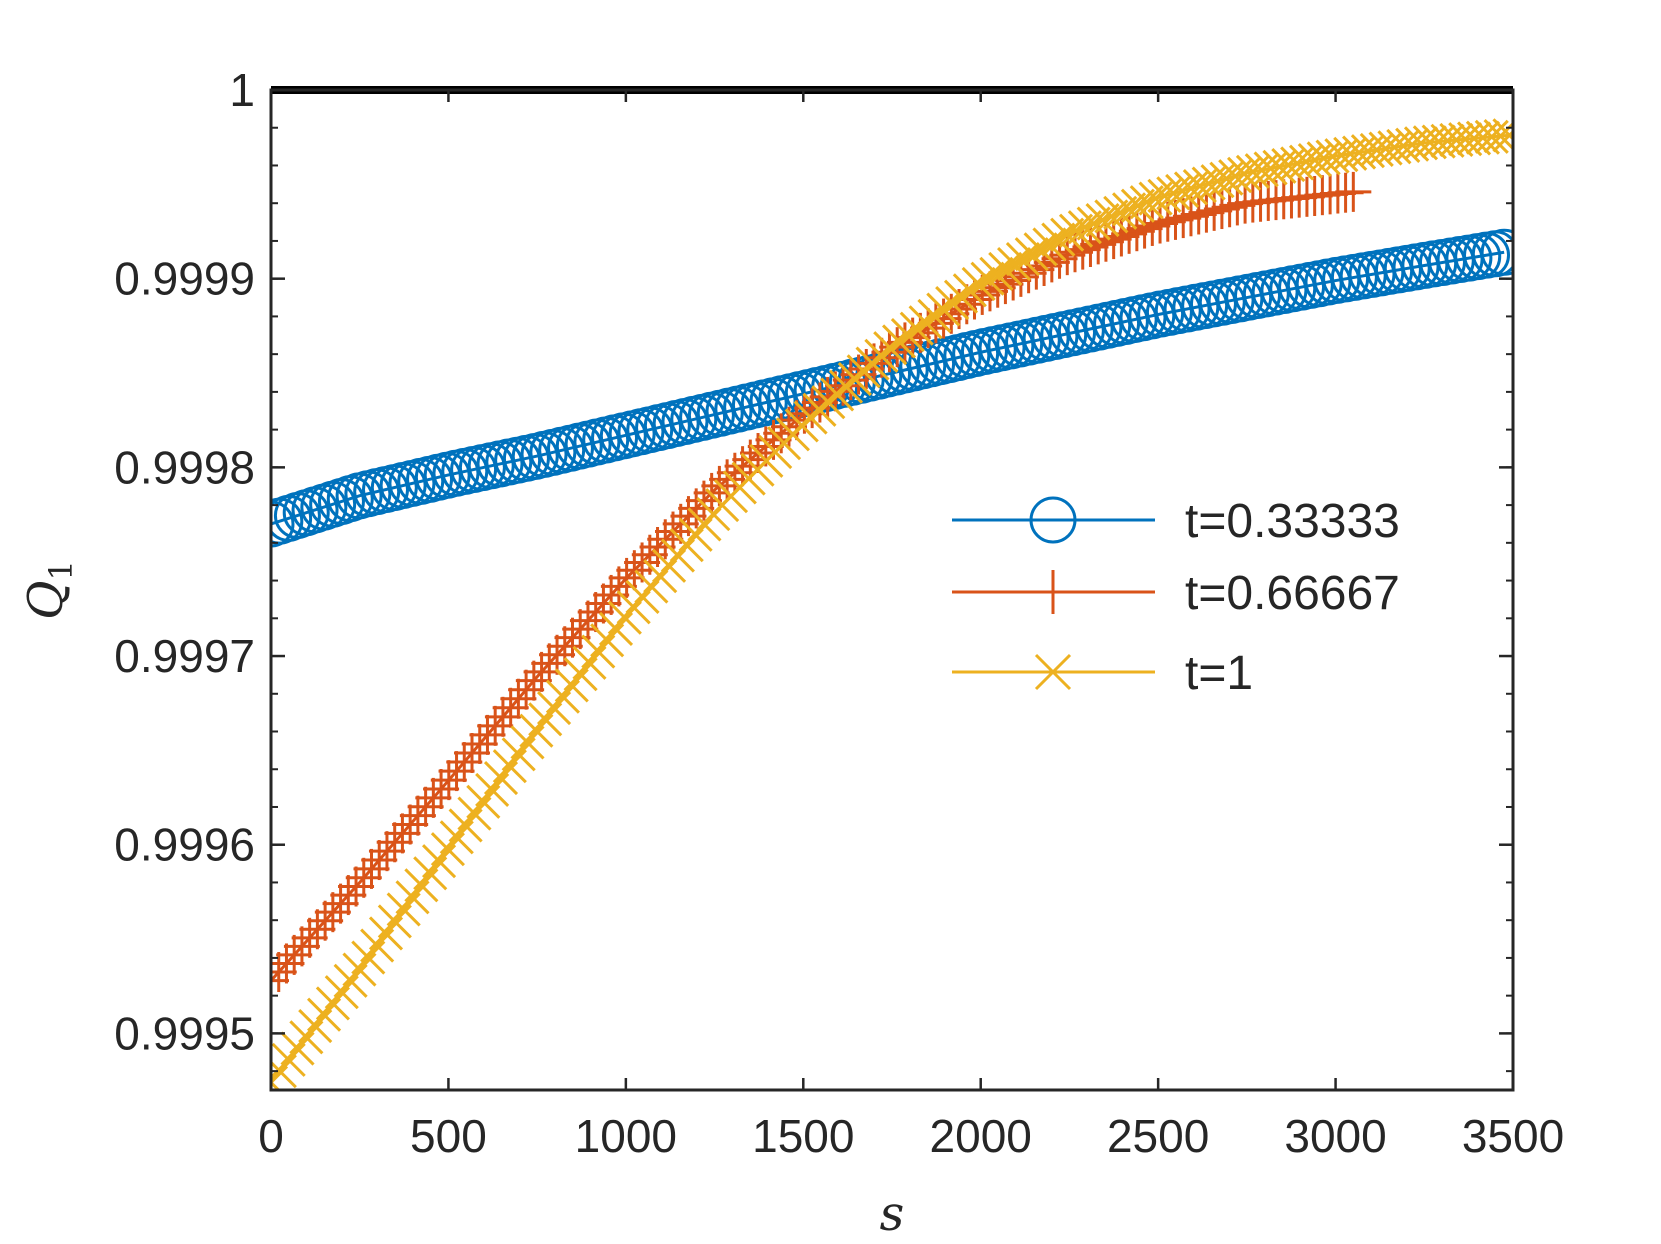 The height and width of the screenshot is (1244, 1661). What do you see at coordinates (1176, 521) in the screenshot?
I see `legend-entry-1: t=0.33333` at bounding box center [1176, 521].